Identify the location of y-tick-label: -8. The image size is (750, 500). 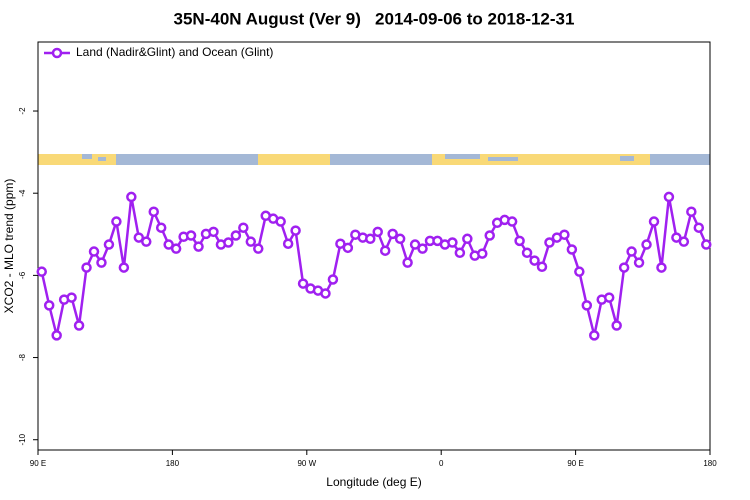
(22, 357).